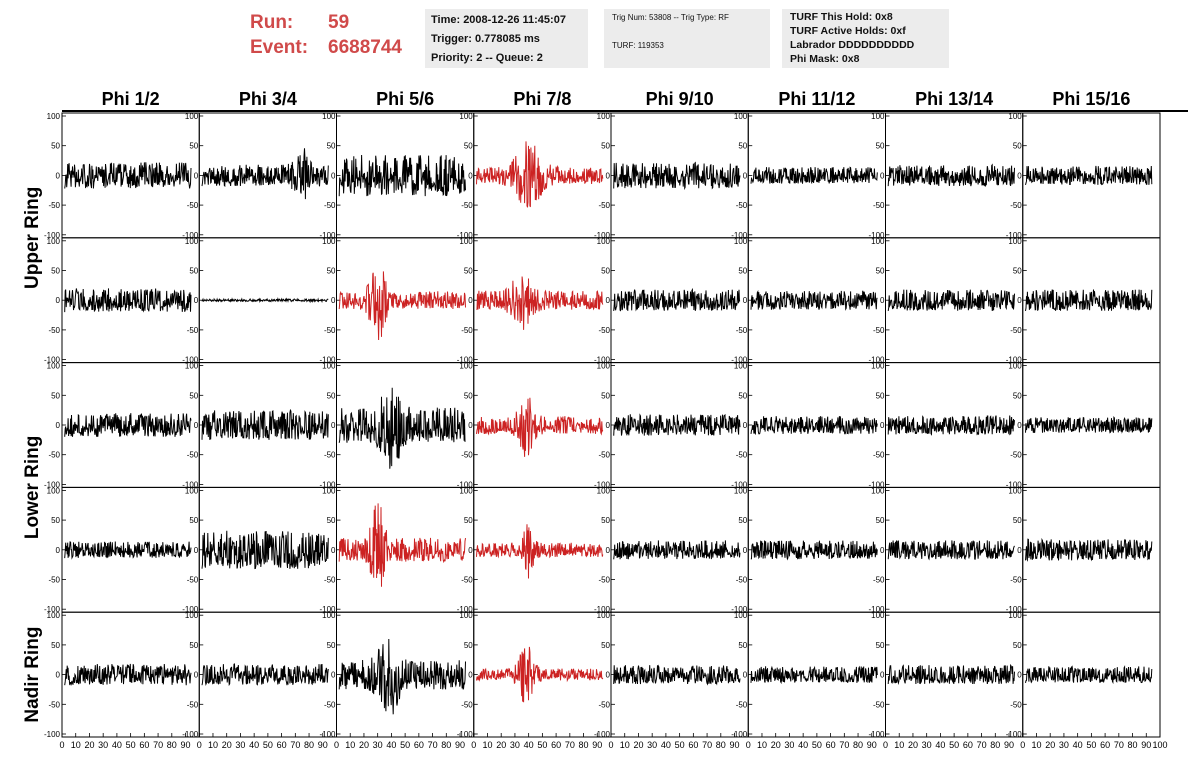 Image resolution: width=1196 pixels, height=772 pixels. I want to click on x-tick-label: 80, so click(446, 745).